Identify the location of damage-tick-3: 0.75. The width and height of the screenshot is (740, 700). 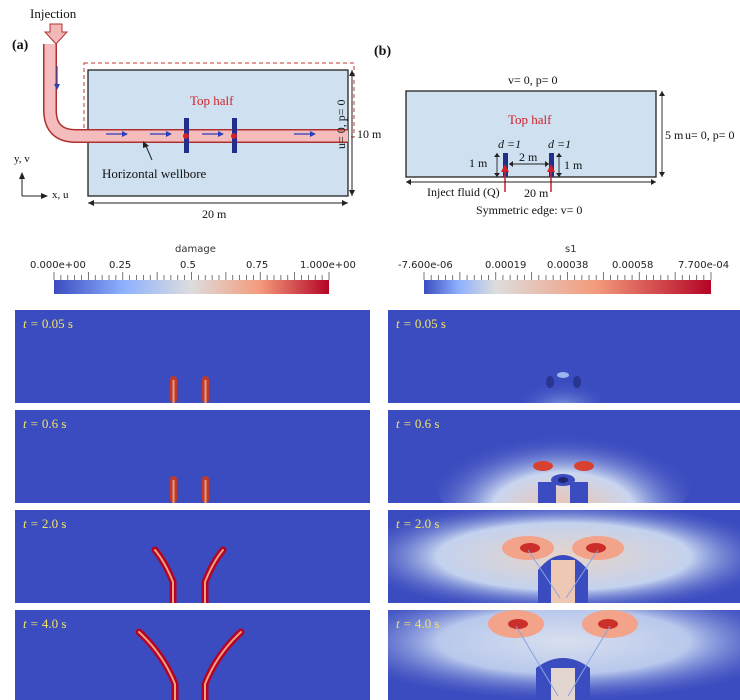
(257, 265).